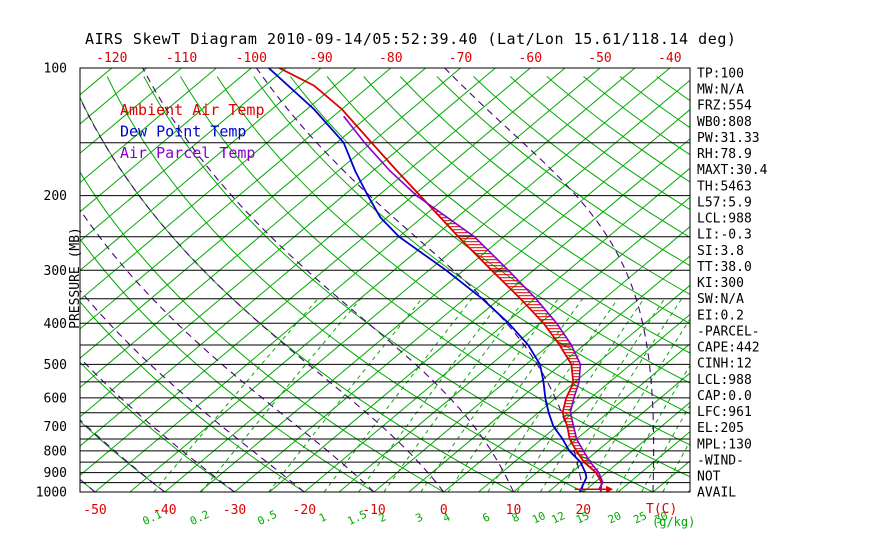 This screenshot has height=560, width=870. I want to click on pressure-tick: 700, so click(55, 427).